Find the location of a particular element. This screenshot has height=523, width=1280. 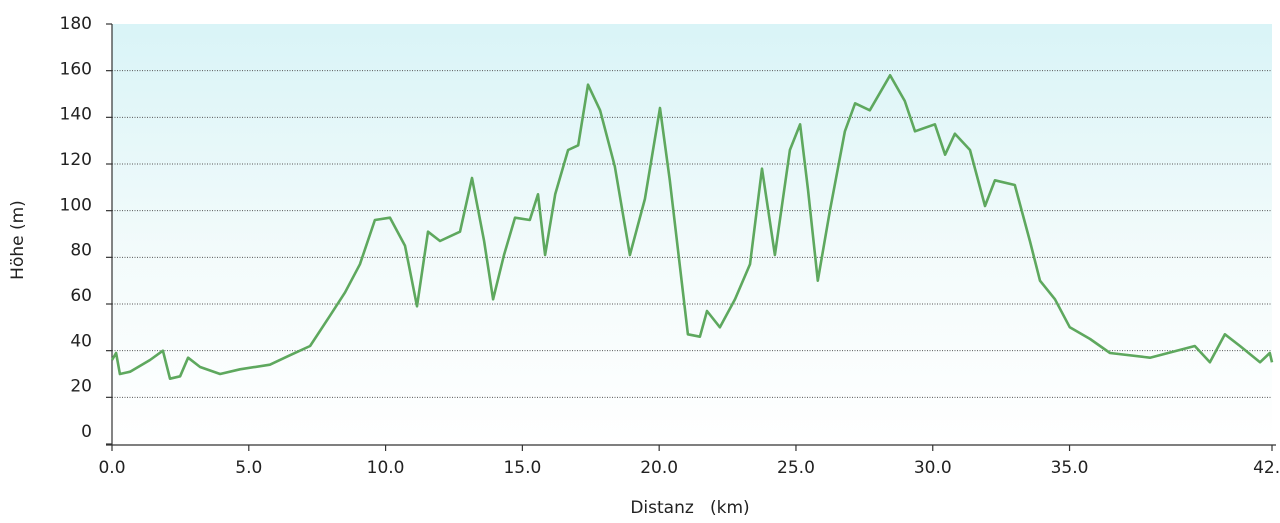

x-tick-label: 25.0 is located at coordinates (796, 468).